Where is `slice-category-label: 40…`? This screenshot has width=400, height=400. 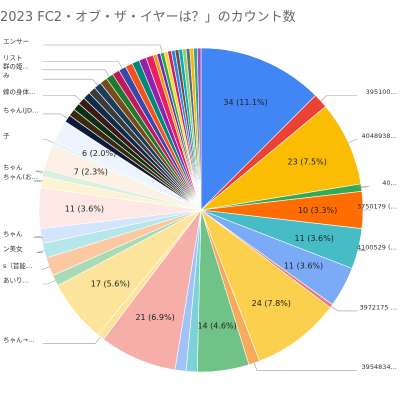 slice-category-label: 40… is located at coordinates (389, 183).